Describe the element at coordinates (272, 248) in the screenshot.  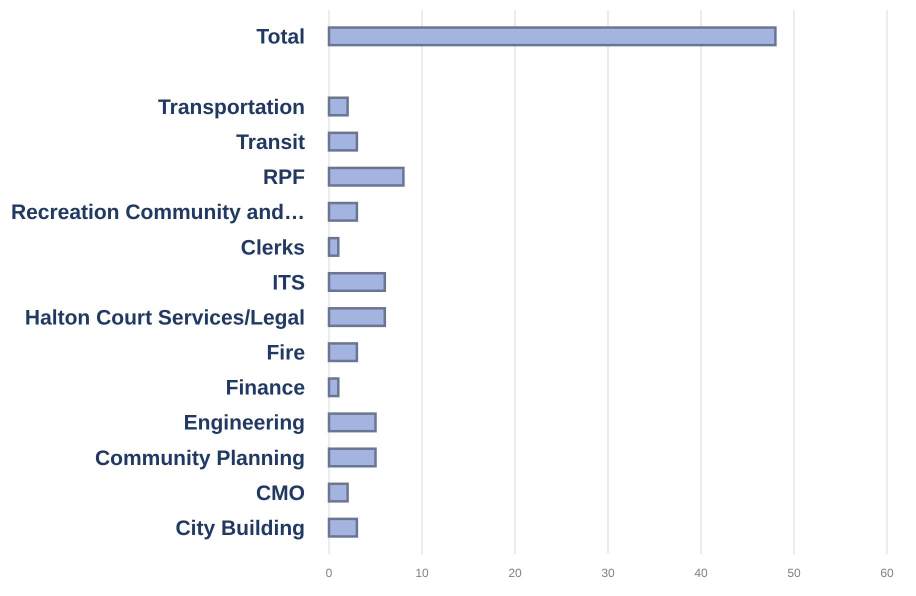
I see `y-tick-label: Clerks` at that location.